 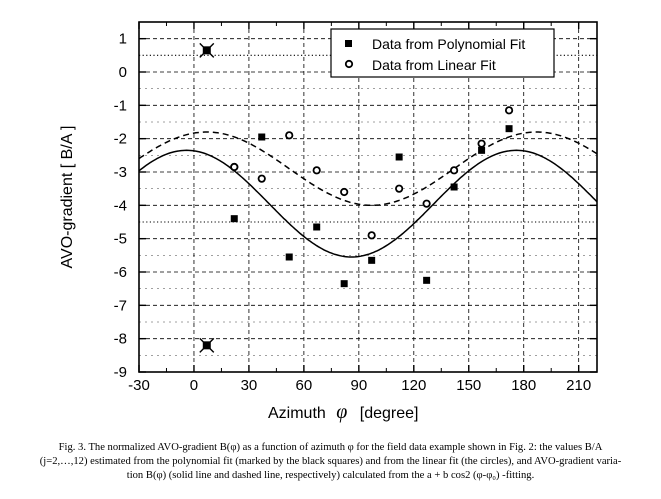 What do you see at coordinates (120, 305) in the screenshot?
I see `y-tick-label: -7` at bounding box center [120, 305].